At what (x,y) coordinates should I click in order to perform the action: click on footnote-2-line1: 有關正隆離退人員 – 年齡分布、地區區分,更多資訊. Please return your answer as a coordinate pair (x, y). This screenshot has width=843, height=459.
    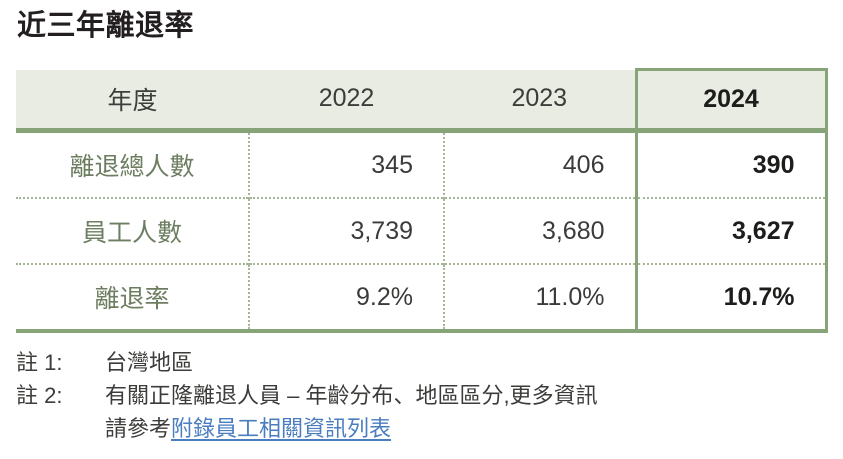
    Looking at the image, I should click on (351, 395).